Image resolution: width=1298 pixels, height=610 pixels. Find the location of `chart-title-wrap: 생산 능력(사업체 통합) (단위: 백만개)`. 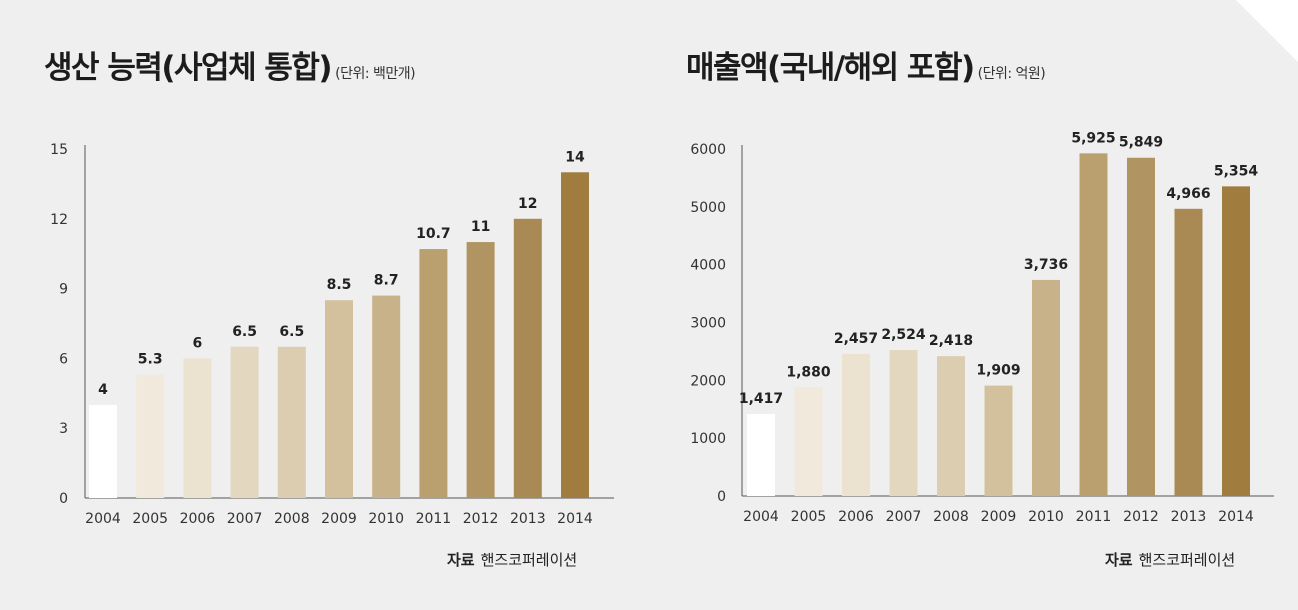

chart-title-wrap: 생산 능력(사업체 통합) (단위: 백만개) is located at coordinates (230, 64).